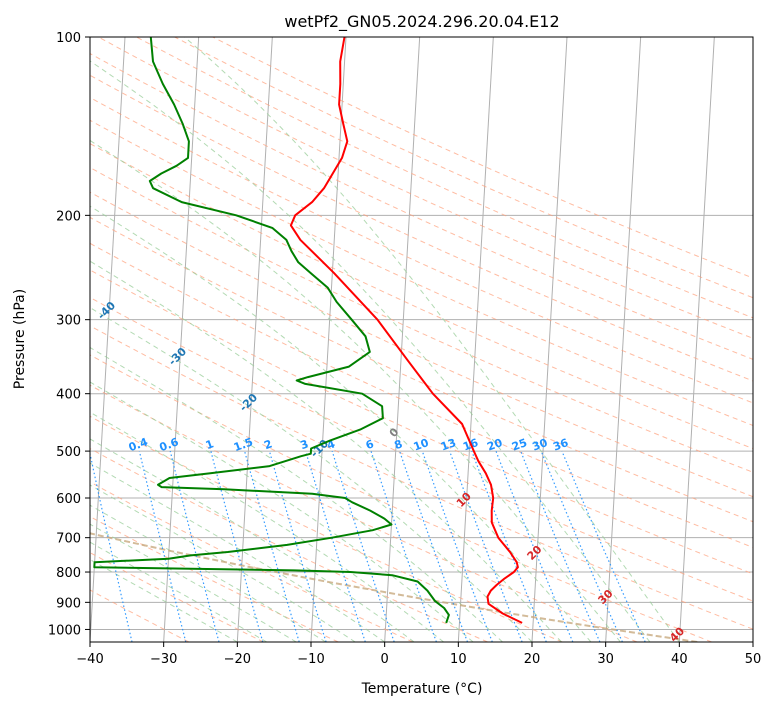  I want to click on x-tick-label: −20, so click(237, 659).